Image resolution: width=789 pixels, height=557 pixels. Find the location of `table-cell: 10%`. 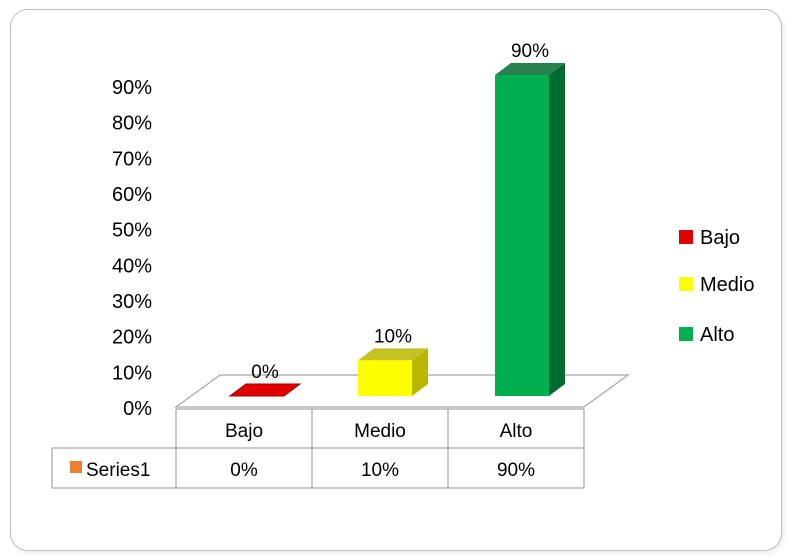

table-cell: 10% is located at coordinates (380, 470).